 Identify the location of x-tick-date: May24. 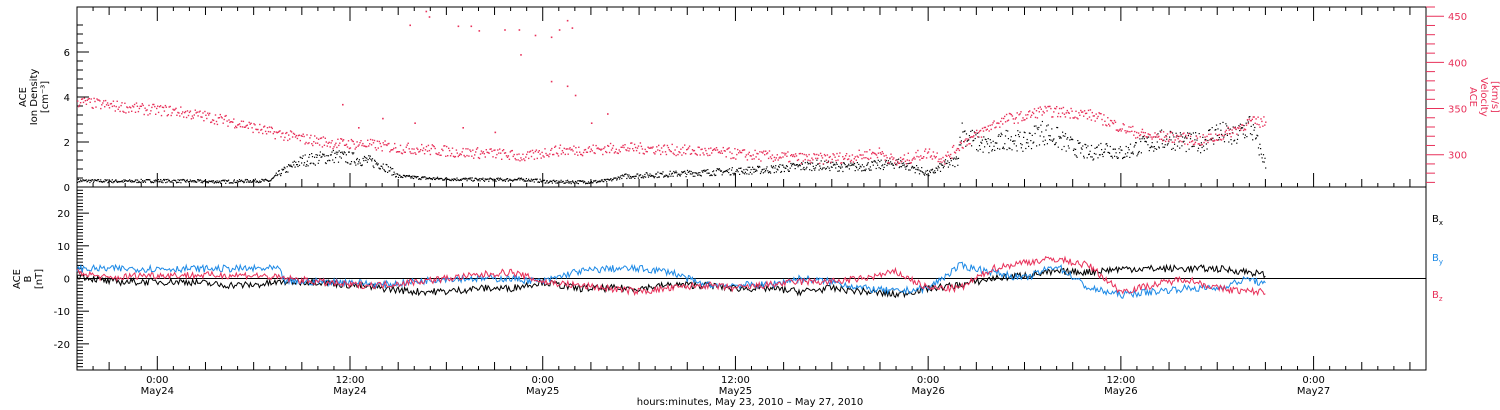
(349, 391).